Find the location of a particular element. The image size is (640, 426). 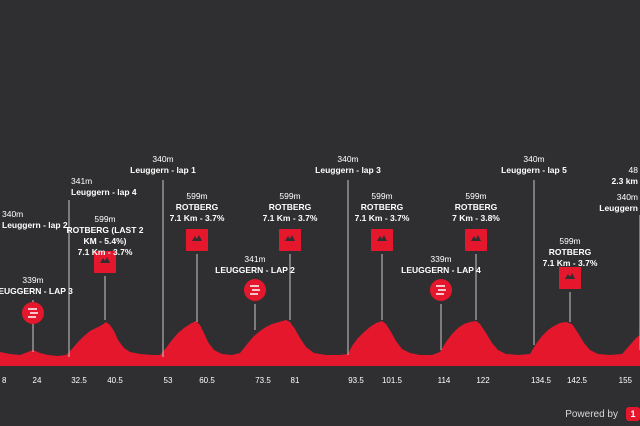

label-rotberg-2-line-0: 599m is located at coordinates (196, 196).